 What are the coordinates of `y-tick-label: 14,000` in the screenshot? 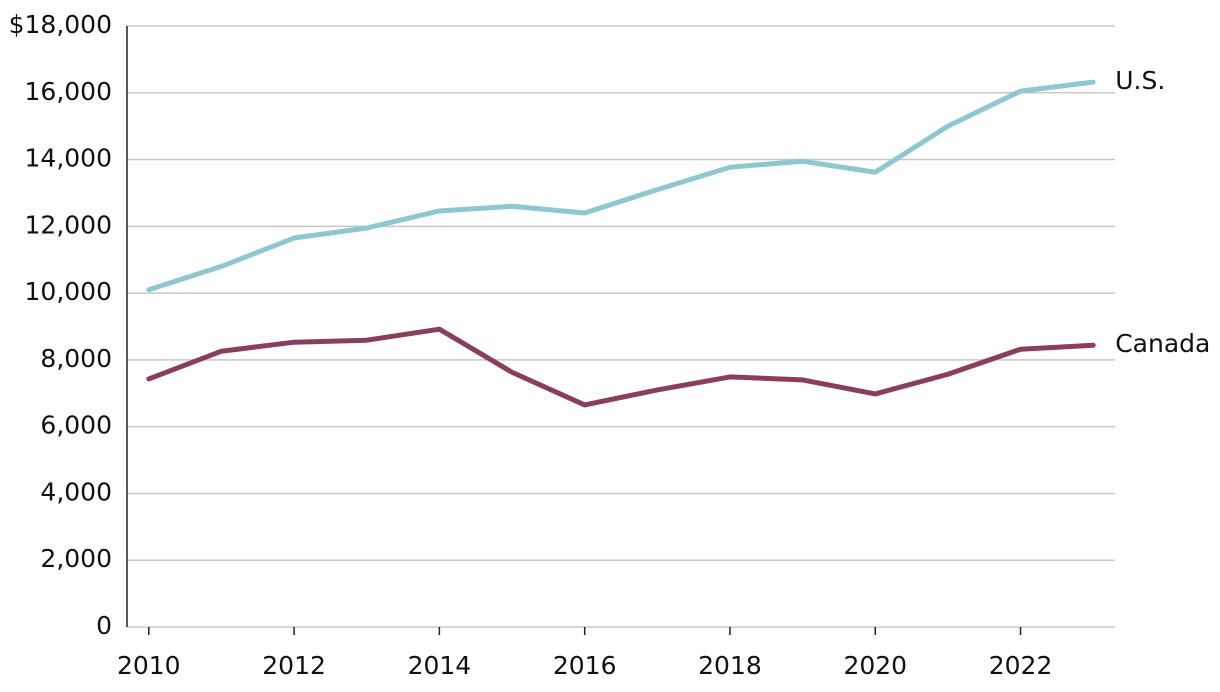 It's located at (68, 158).